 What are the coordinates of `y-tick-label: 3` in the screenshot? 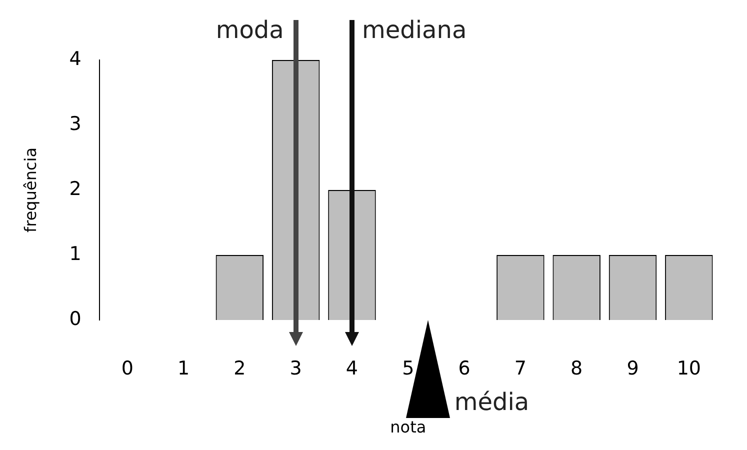 It's located at (75, 123).